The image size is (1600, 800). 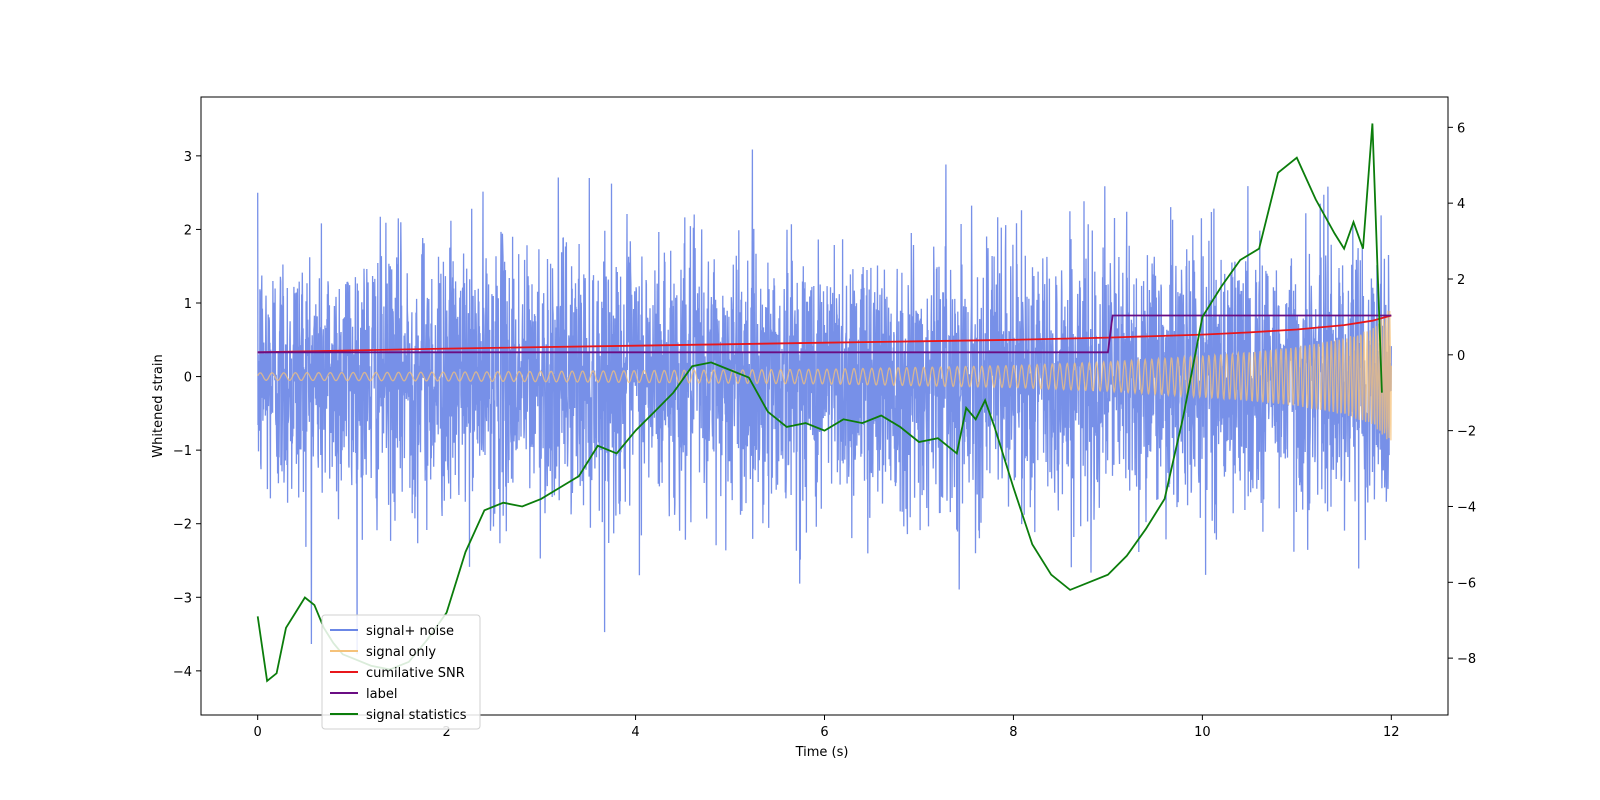 What do you see at coordinates (1461, 356) in the screenshot?
I see `y2-tick-label: 0` at bounding box center [1461, 356].